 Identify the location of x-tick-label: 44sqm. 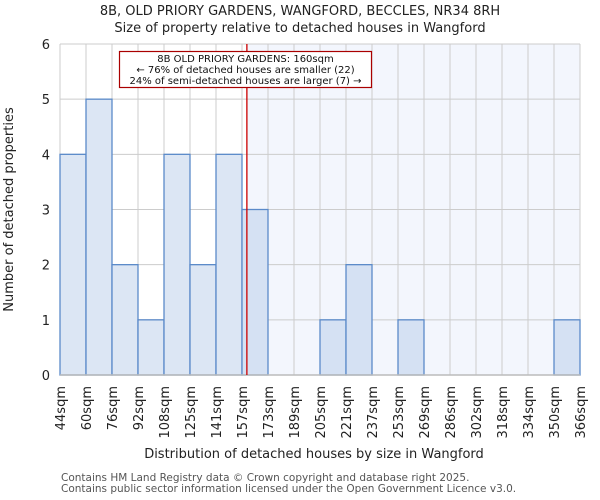
(61, 408).